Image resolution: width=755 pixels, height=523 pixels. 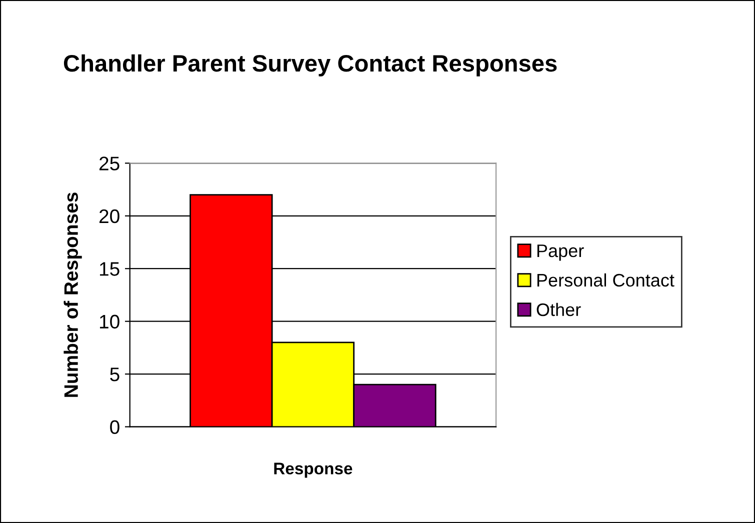 What do you see at coordinates (313, 470) in the screenshot?
I see `x-axis-title: Response` at bounding box center [313, 470].